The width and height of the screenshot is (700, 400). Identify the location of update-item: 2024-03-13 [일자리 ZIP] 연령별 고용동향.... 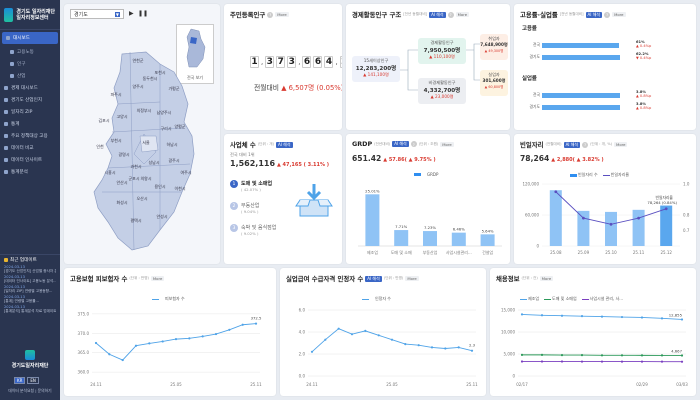
(30, 290).